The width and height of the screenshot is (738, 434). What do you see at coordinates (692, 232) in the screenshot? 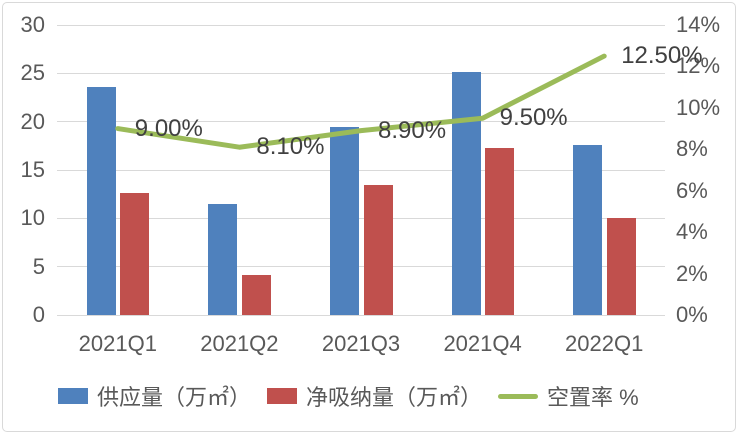
I see `right-axis-tick: 4%` at bounding box center [692, 232].